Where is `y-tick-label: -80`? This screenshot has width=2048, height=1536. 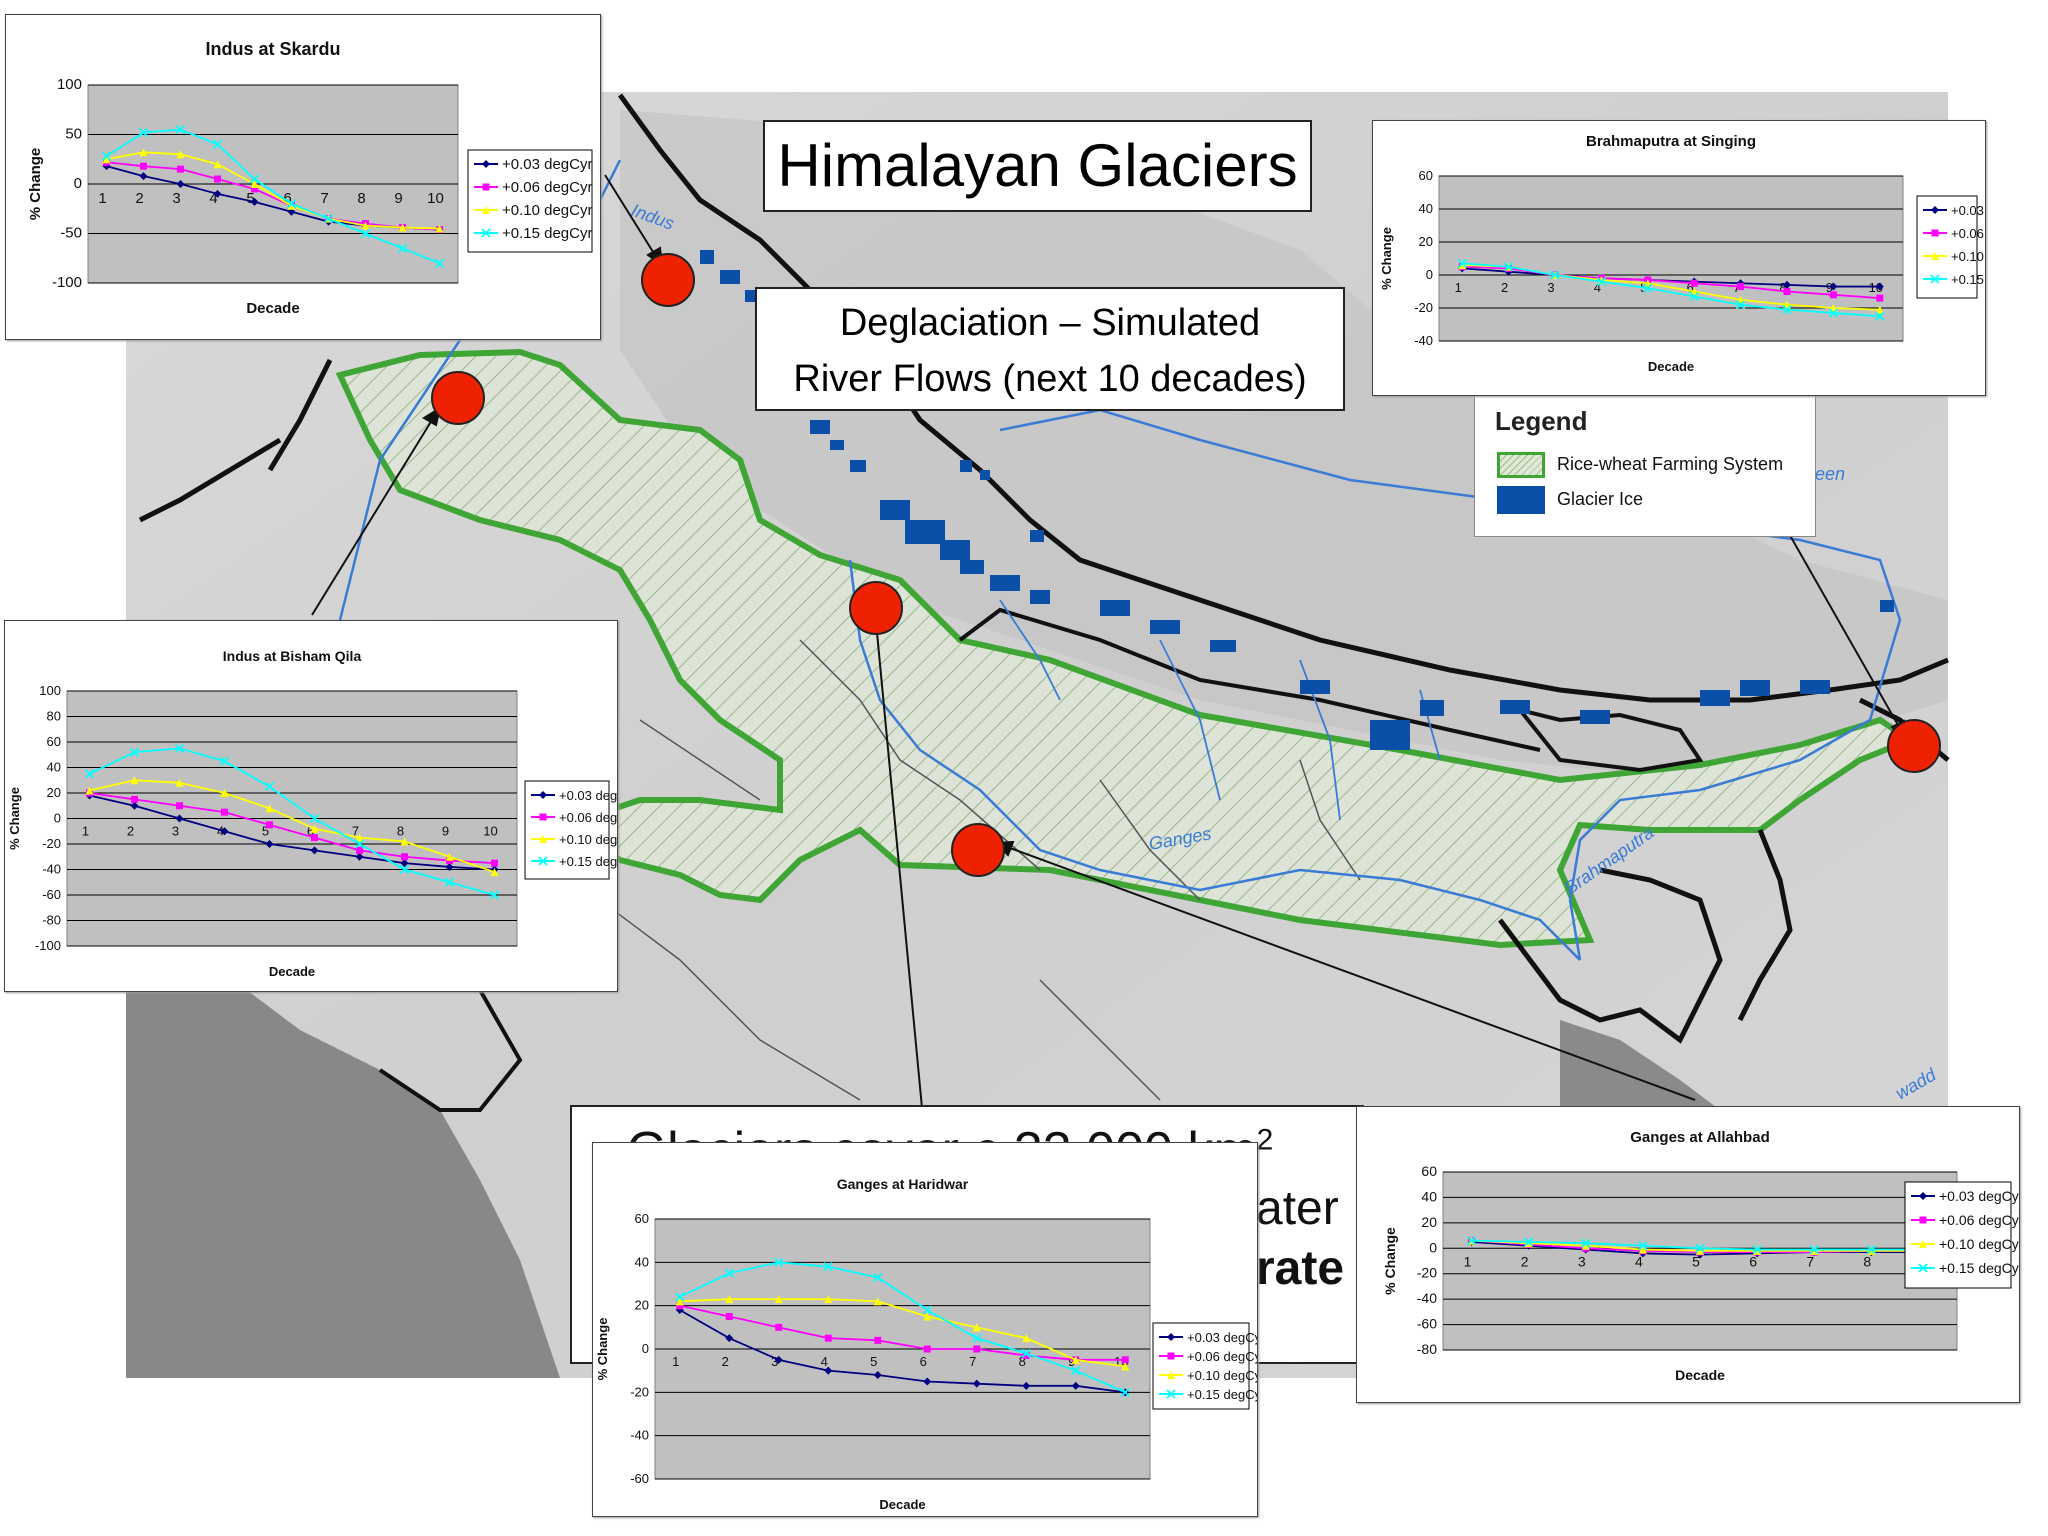
y-tick-label: -80 is located at coordinates (1427, 1349).